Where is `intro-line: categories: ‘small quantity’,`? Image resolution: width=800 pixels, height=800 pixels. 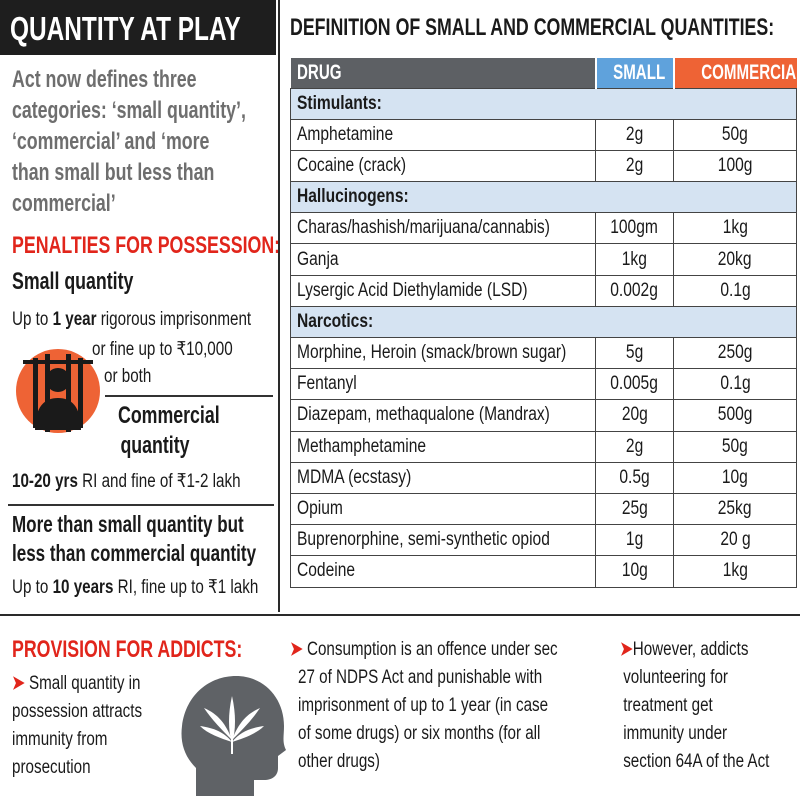
intro-line: categories: ‘small quantity’, is located at coordinates (129, 110).